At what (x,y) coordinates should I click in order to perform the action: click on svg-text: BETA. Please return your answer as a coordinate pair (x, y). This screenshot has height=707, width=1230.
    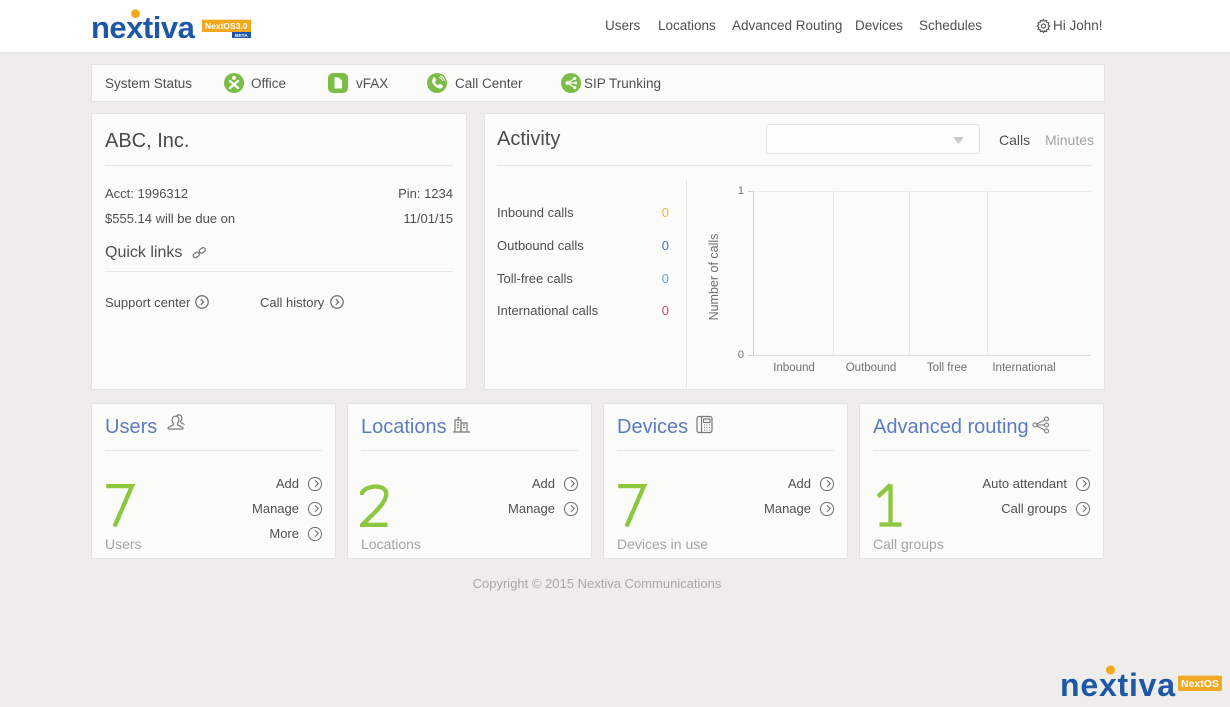
    Looking at the image, I should click on (241, 36).